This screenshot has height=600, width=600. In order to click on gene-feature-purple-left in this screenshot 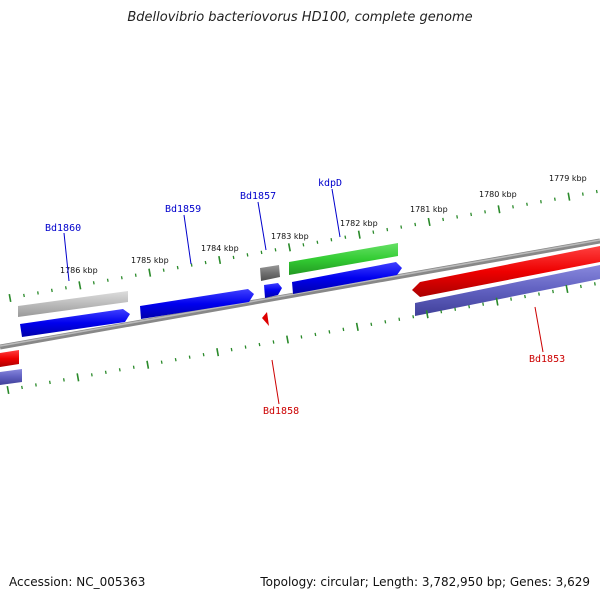, I will do `click(11, 377)`.